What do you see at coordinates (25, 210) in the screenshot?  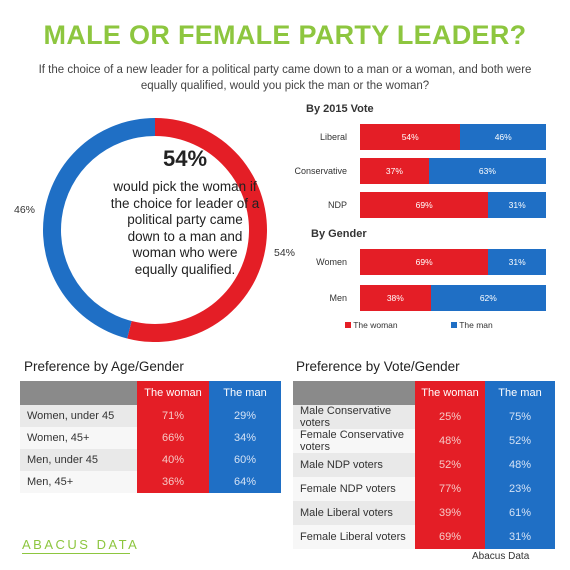 I see `donut-label-man: 46%` at bounding box center [25, 210].